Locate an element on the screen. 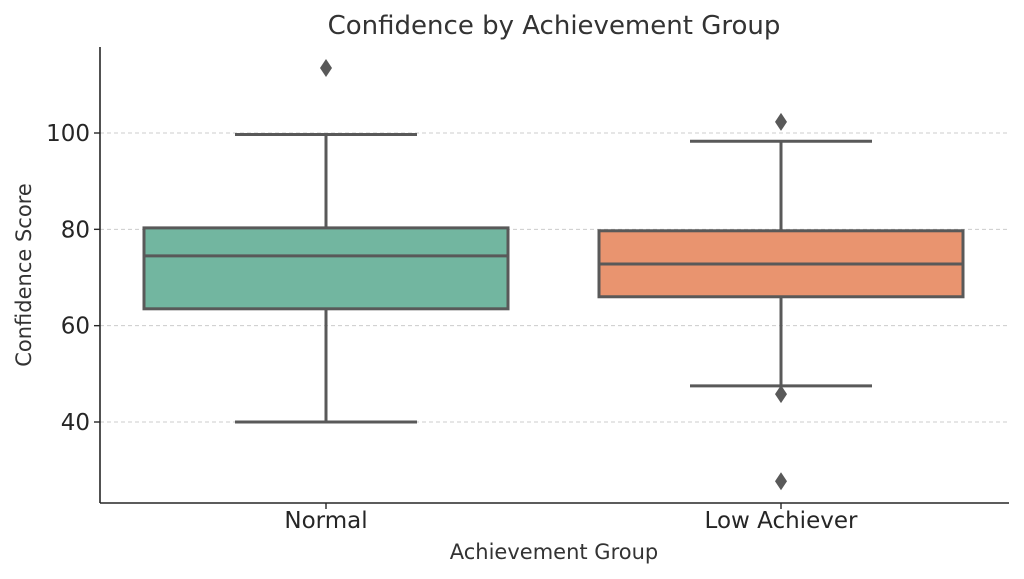  x-tick-label: Normal is located at coordinates (325, 521).